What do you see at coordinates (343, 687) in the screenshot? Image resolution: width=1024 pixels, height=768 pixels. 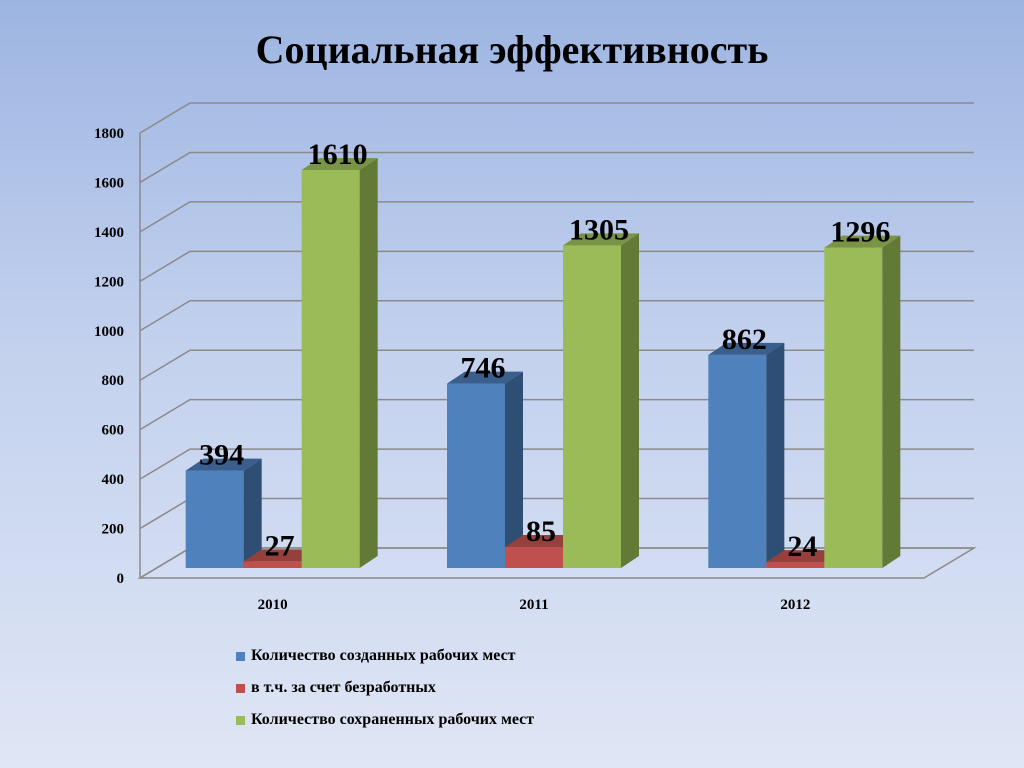 I see `legend-label-unemployed: в т.ч. за счет безработных` at bounding box center [343, 687].